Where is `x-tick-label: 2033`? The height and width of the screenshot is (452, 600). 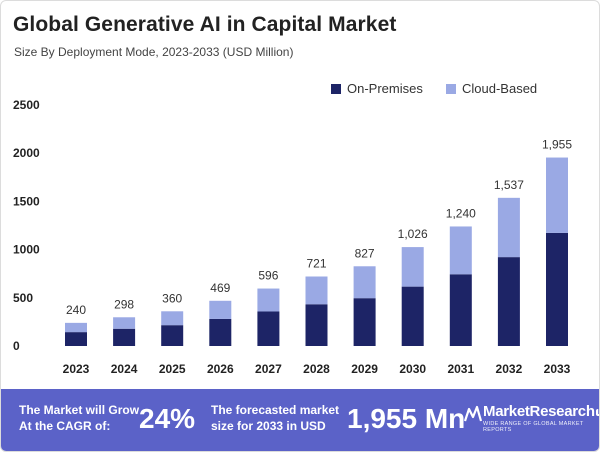
x-tick-label: 2033 is located at coordinates (557, 369).